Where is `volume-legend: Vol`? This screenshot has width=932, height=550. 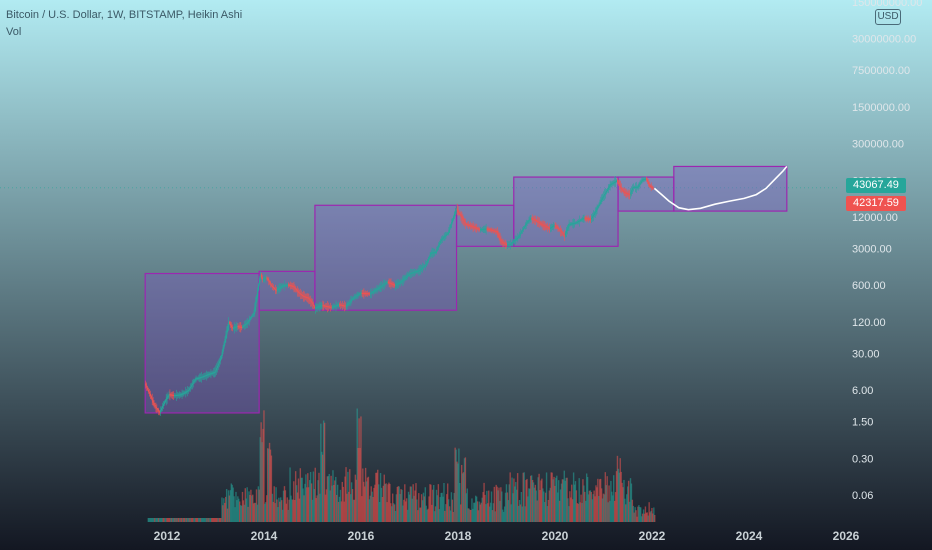 volume-legend: Vol is located at coordinates (14, 32).